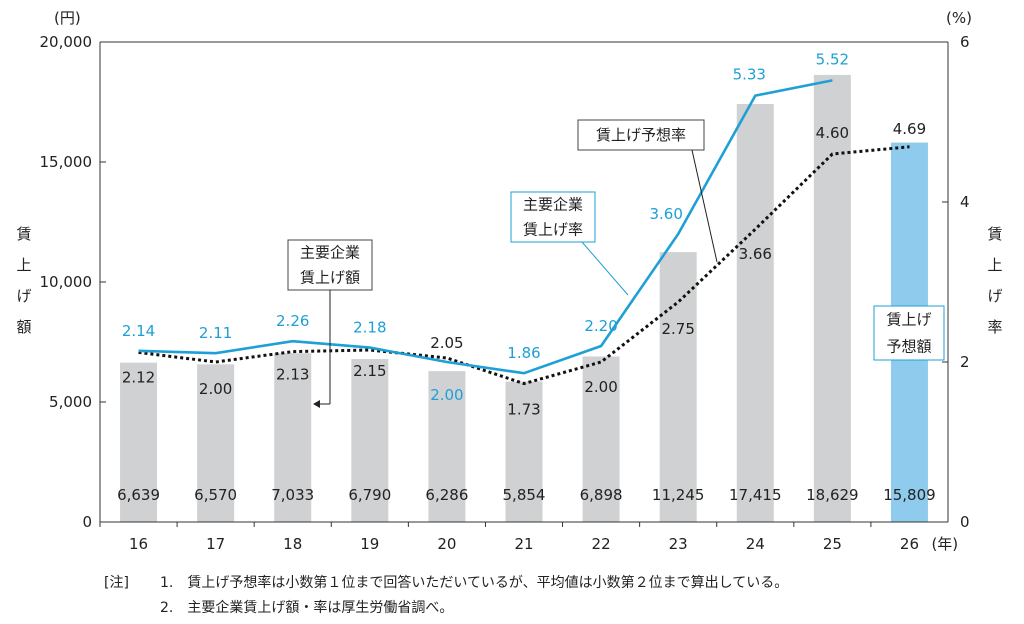 This screenshot has height=624, width=1024. I want to click on bar-value-label: 17,415, so click(755, 495).